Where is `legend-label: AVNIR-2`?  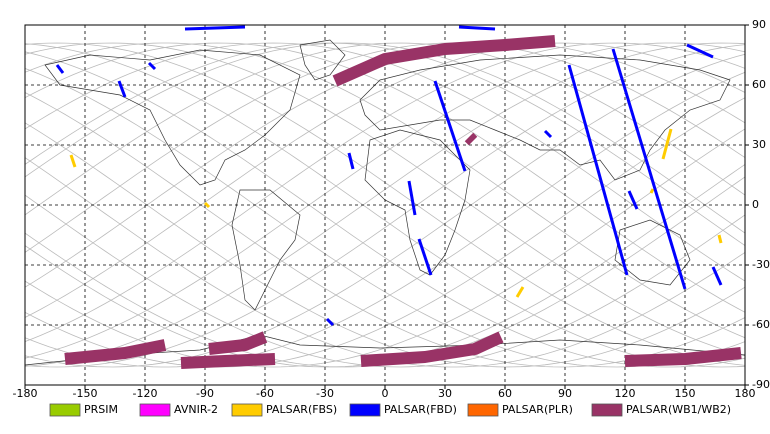 legend-label: AVNIR-2 is located at coordinates (196, 409).